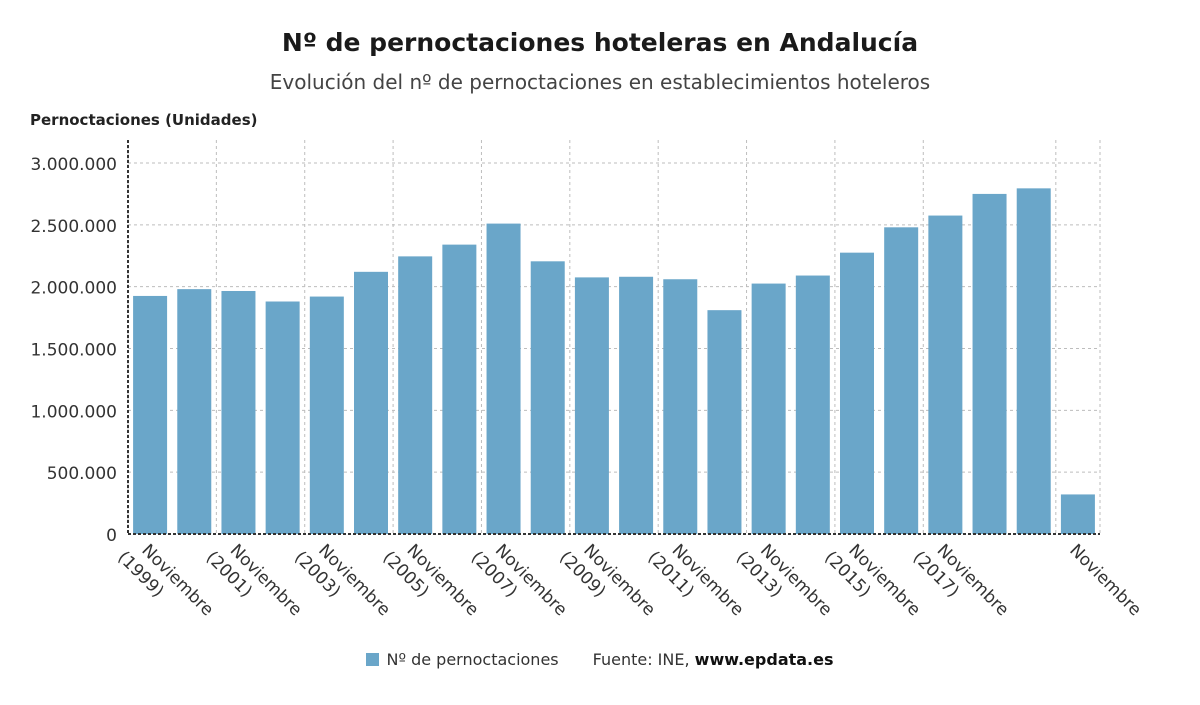 Image resolution: width=1200 pixels, height=705 pixels. What do you see at coordinates (254, 580) in the screenshot?
I see `x-tick-label: Noviembre(2001)` at bounding box center [254, 580].